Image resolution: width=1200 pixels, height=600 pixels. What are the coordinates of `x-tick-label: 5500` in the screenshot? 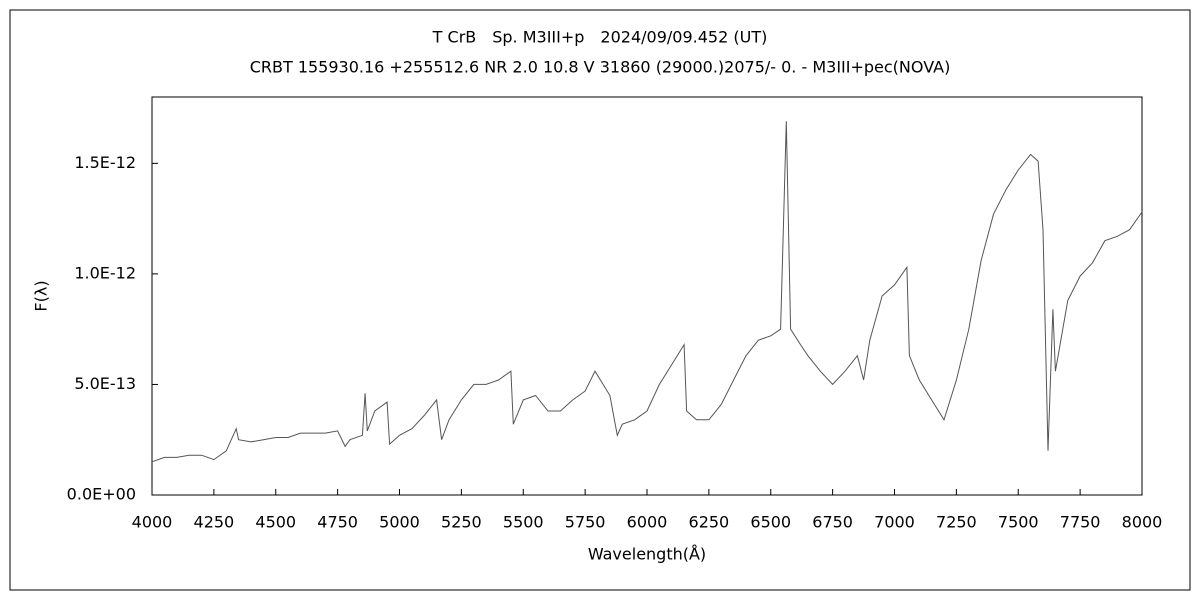 It's located at (523, 522).